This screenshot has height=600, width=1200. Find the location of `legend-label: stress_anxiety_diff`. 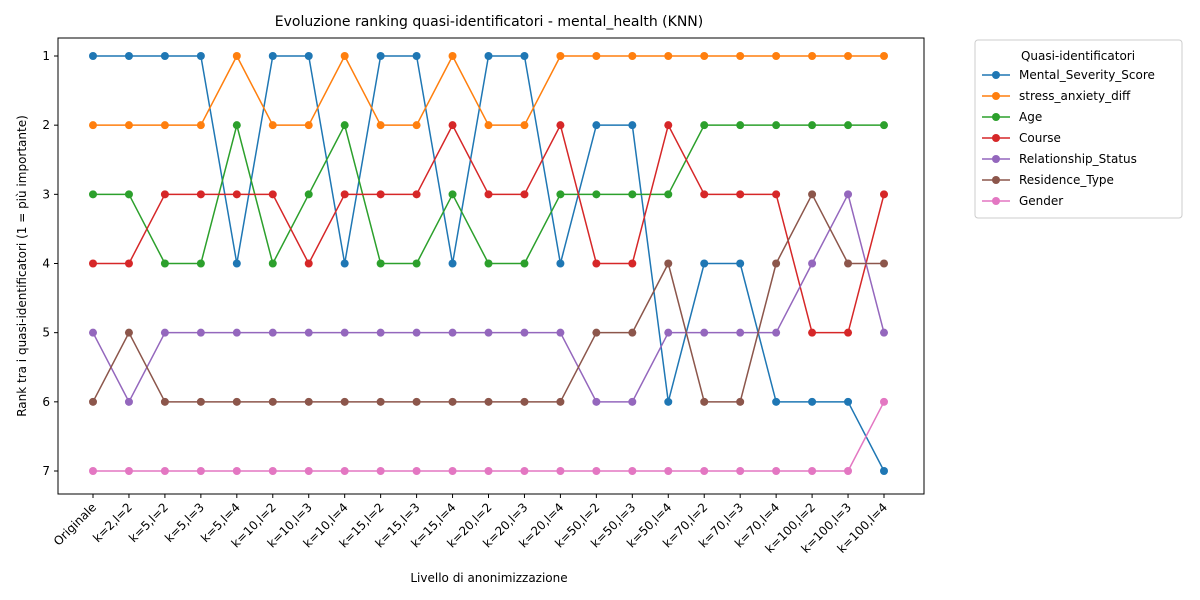

legend-label: stress_anxiety_diff is located at coordinates (1075, 96).